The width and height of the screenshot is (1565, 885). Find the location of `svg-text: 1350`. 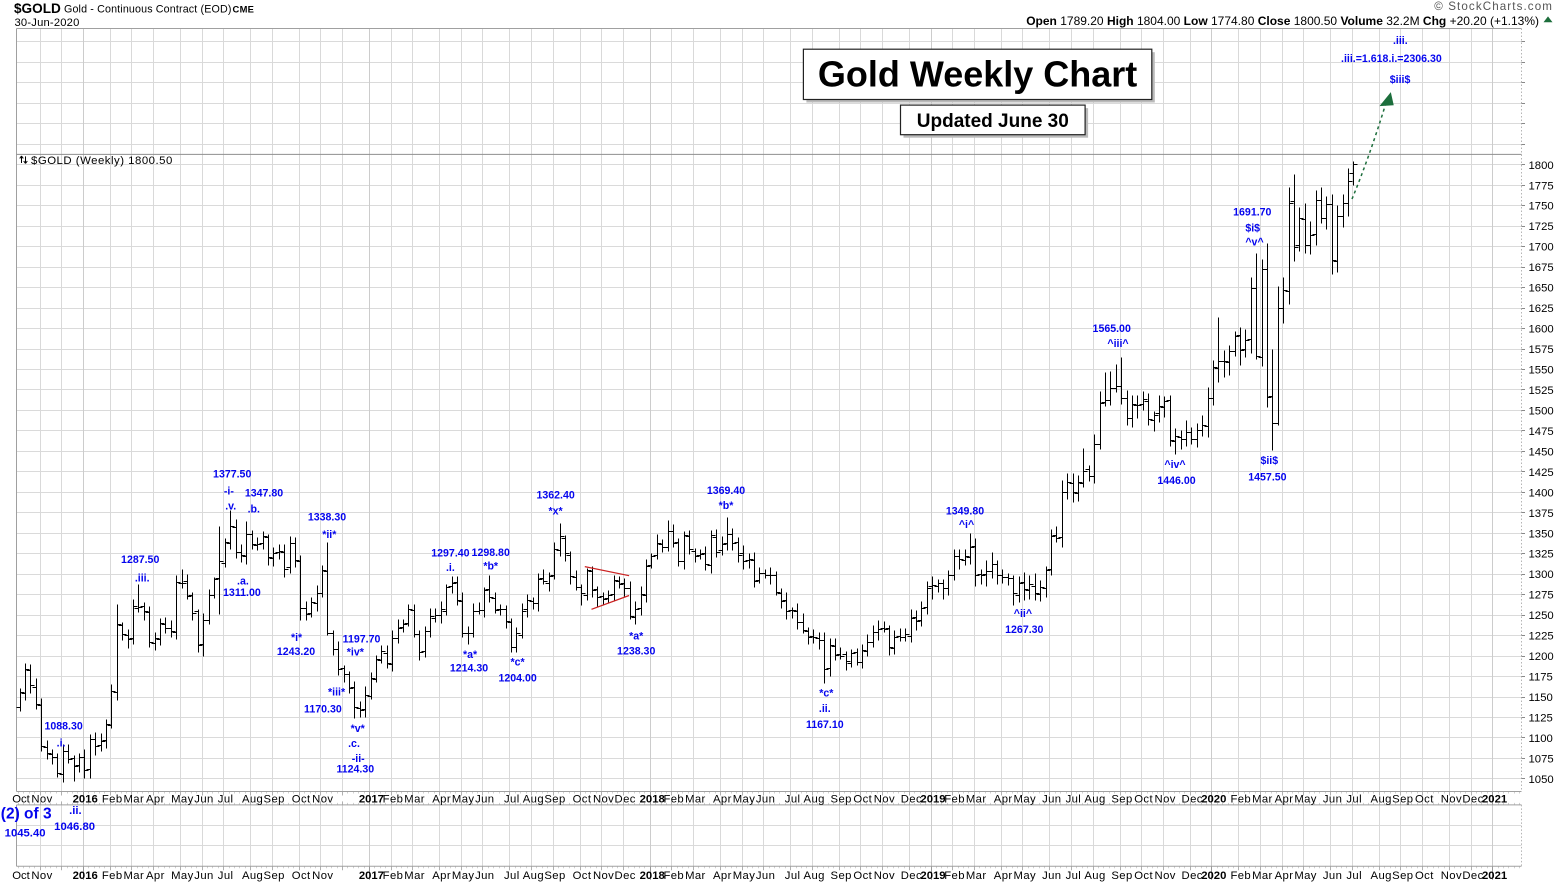

svg-text: 1350 is located at coordinates (1541, 534).